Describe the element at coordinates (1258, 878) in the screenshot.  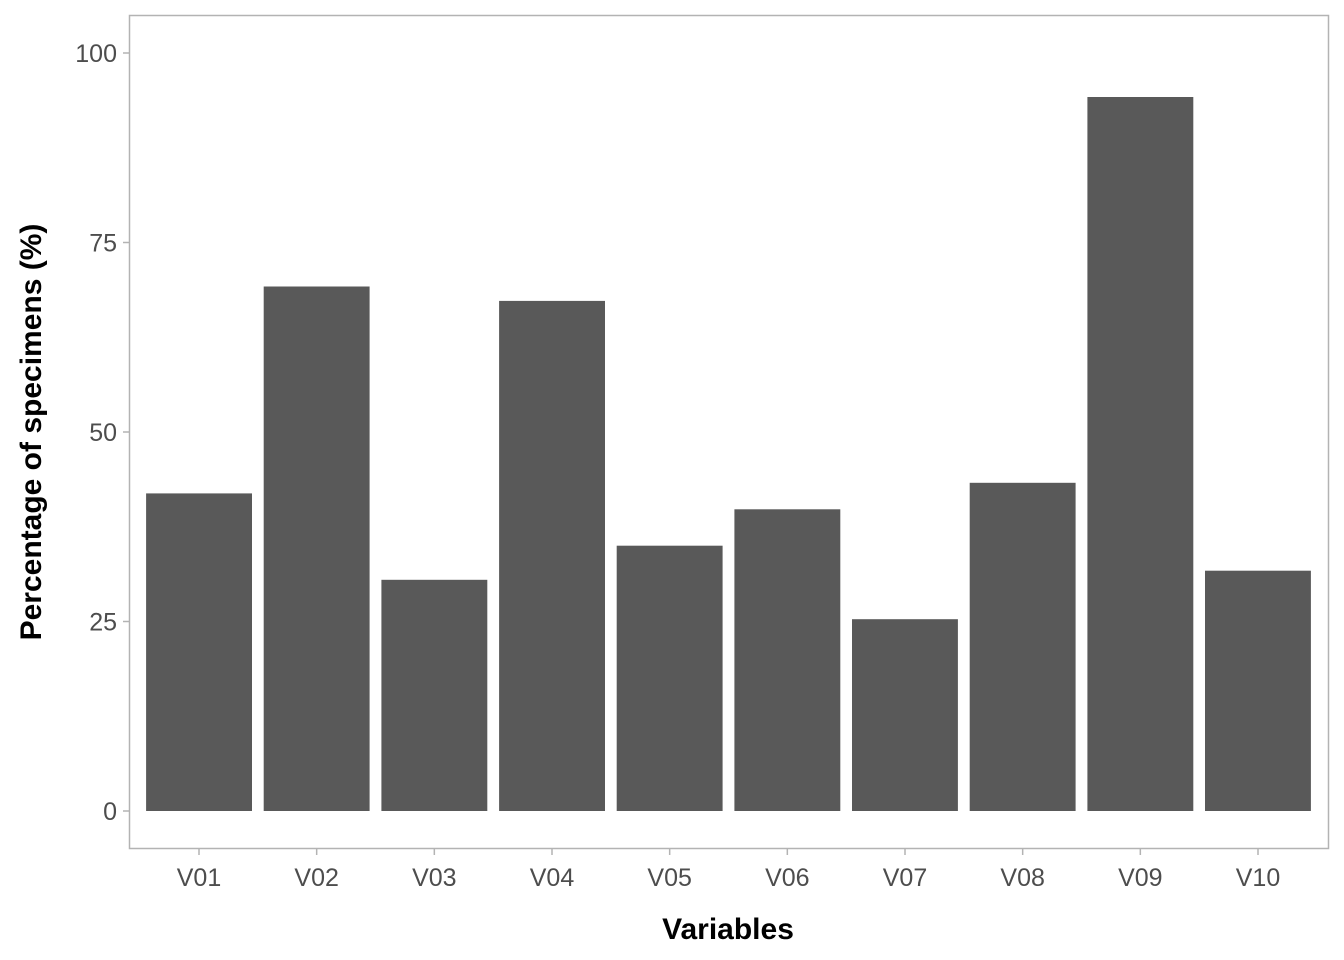
I see `x-tick-label: V10` at that location.